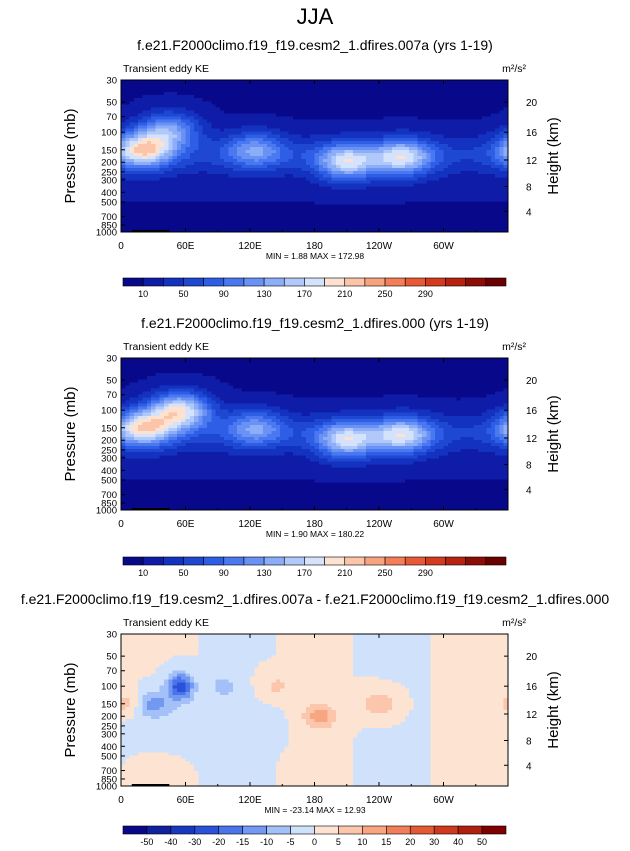 The width and height of the screenshot is (630, 851). What do you see at coordinates (111, 117) in the screenshot?
I see `y-tick-label: 70` at bounding box center [111, 117].